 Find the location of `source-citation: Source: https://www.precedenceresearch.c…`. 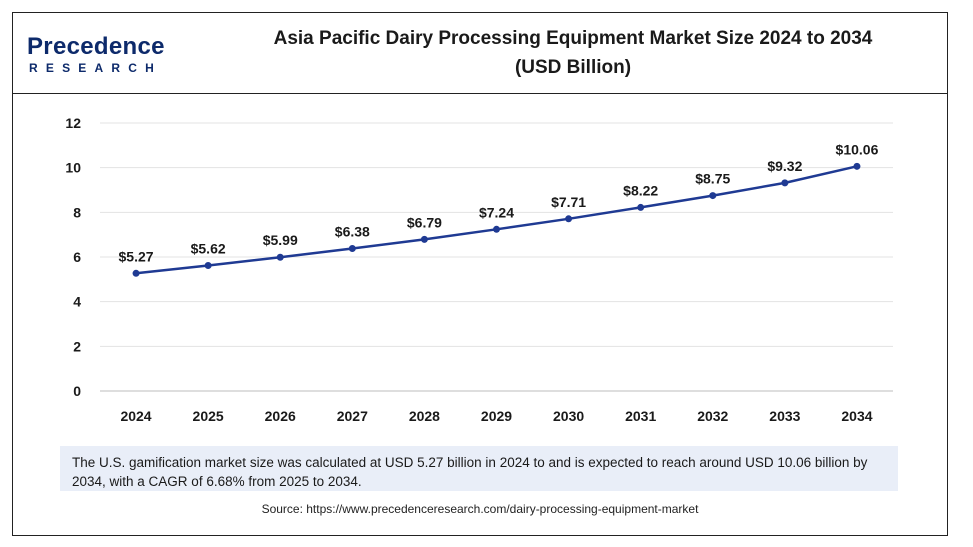

source-citation: Source: https://www.precedenceresearch.c… is located at coordinates (480, 509).